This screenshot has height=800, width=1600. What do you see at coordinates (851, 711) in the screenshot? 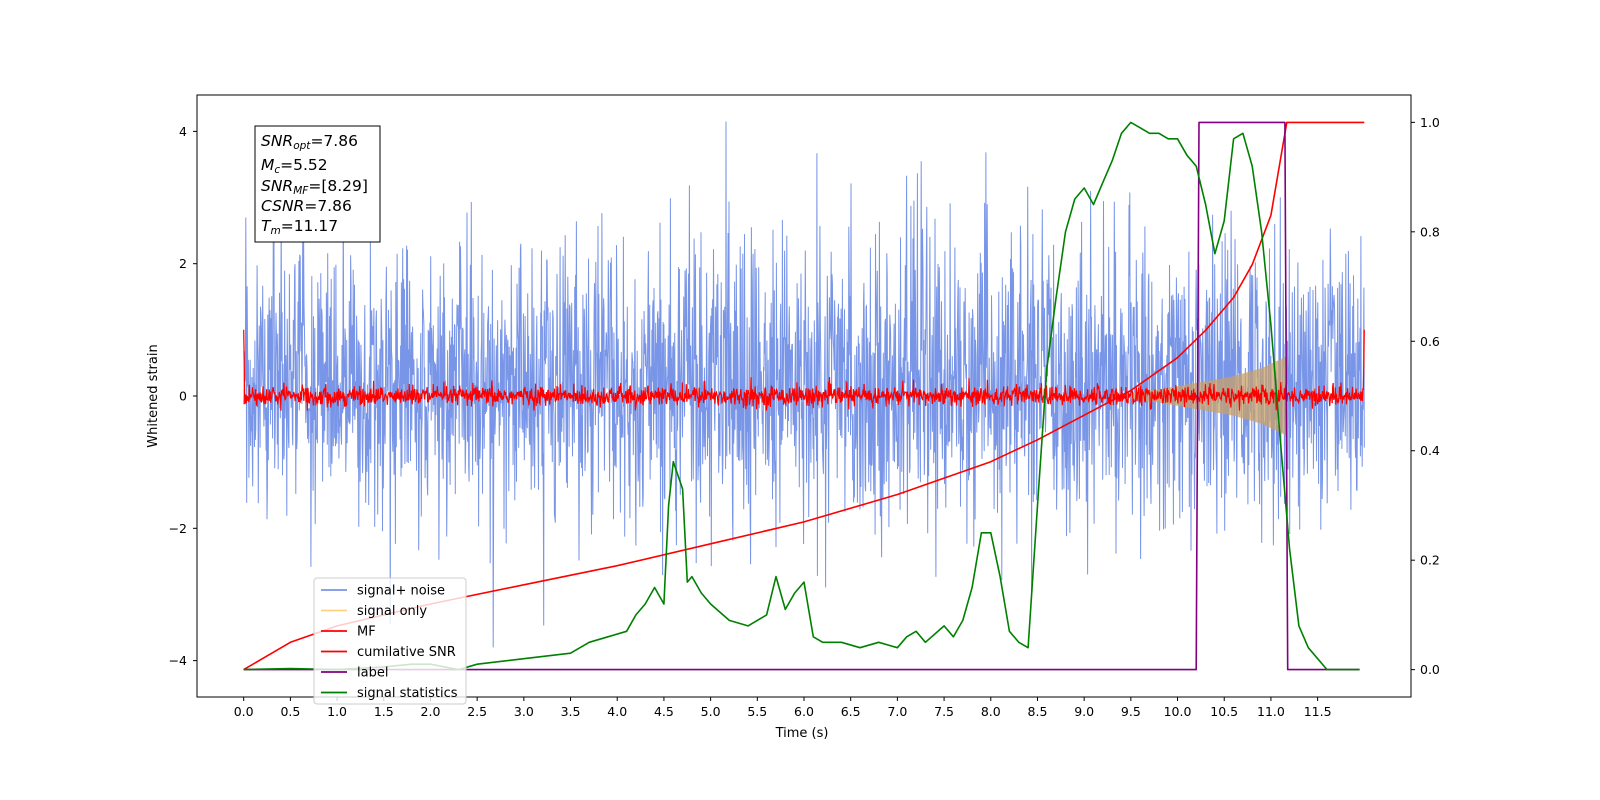
I see `x-tick-label: 6.5` at bounding box center [851, 711].